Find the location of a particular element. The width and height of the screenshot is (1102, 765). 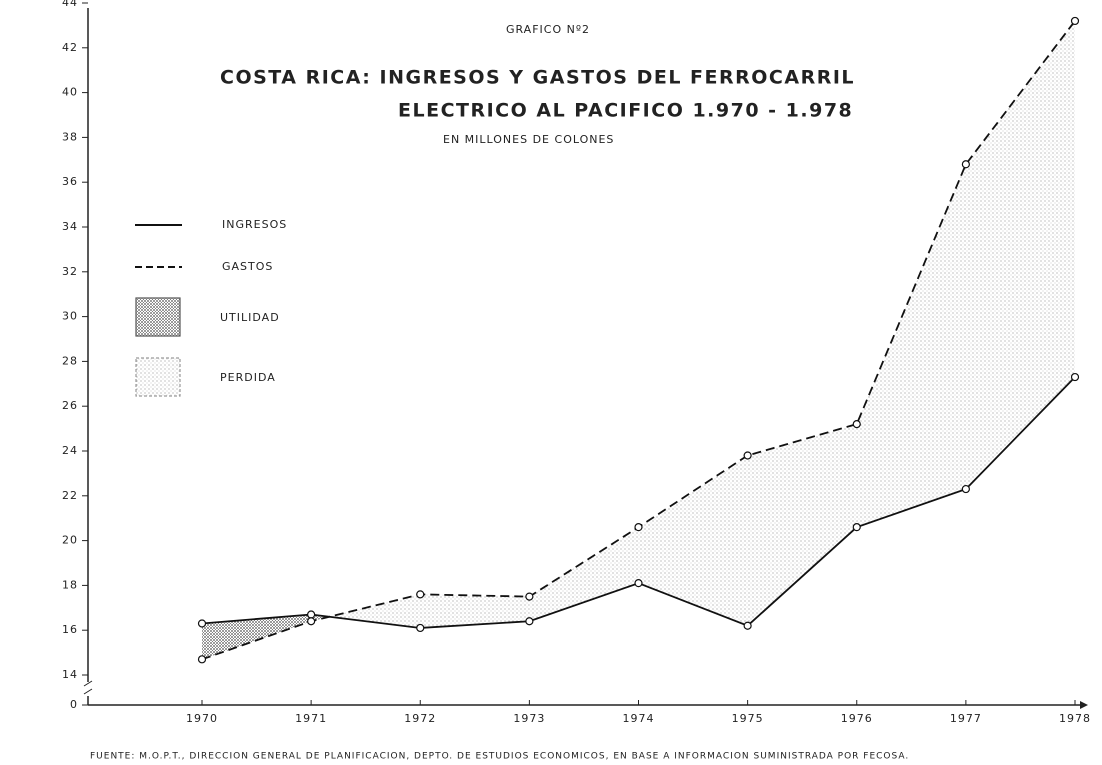

x-axis-arrow is located at coordinates (1084, 705).